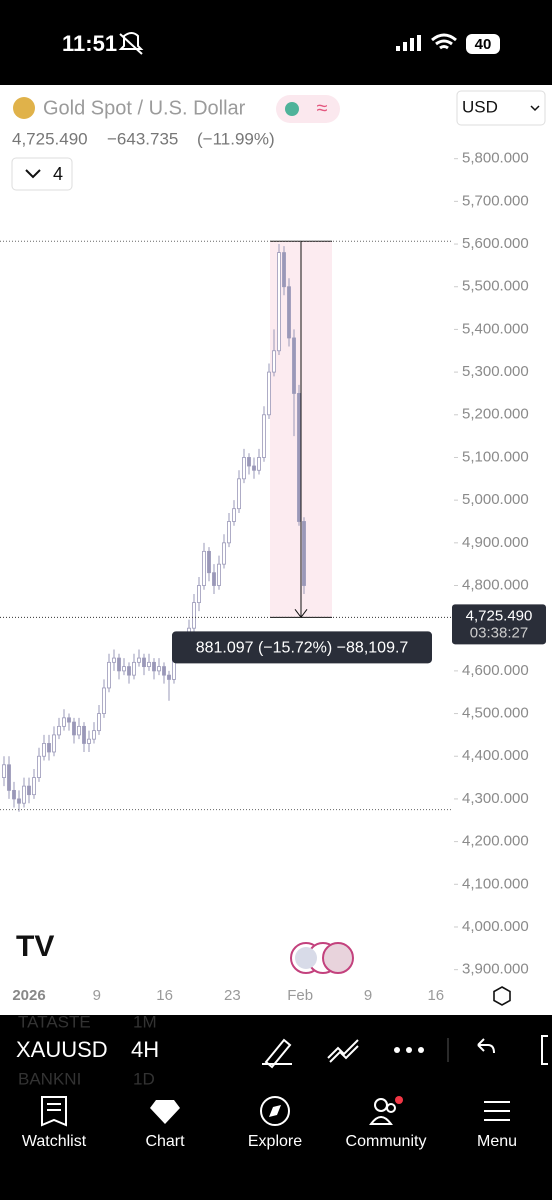 This screenshot has height=1200, width=552. What do you see at coordinates (142, 138) in the screenshot?
I see `price-change: −643.735` at bounding box center [142, 138].